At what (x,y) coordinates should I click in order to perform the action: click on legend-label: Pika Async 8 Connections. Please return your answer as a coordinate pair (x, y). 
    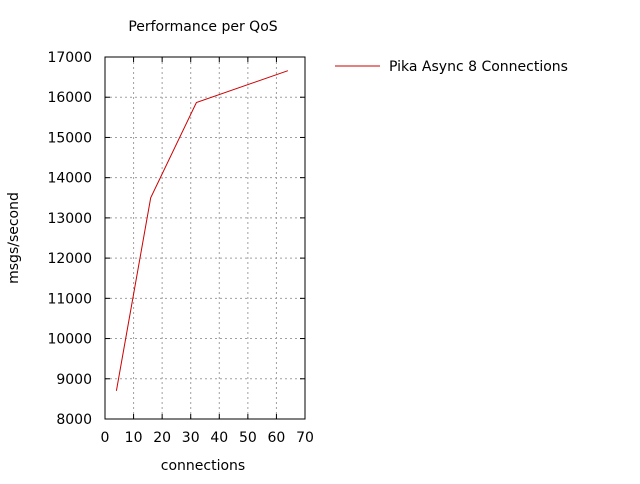
    Looking at the image, I should click on (478, 67).